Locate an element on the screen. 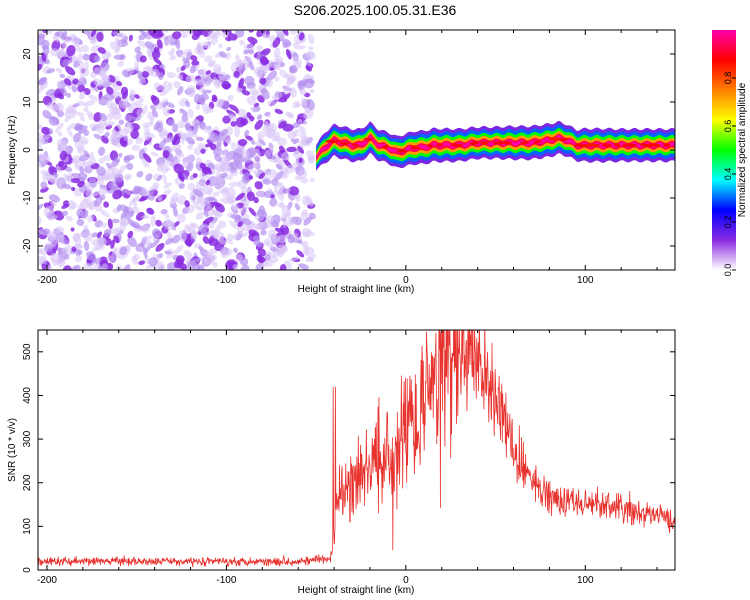 This screenshot has width=750, height=600. snr-y-tick-label: 500 is located at coordinates (27, 351).